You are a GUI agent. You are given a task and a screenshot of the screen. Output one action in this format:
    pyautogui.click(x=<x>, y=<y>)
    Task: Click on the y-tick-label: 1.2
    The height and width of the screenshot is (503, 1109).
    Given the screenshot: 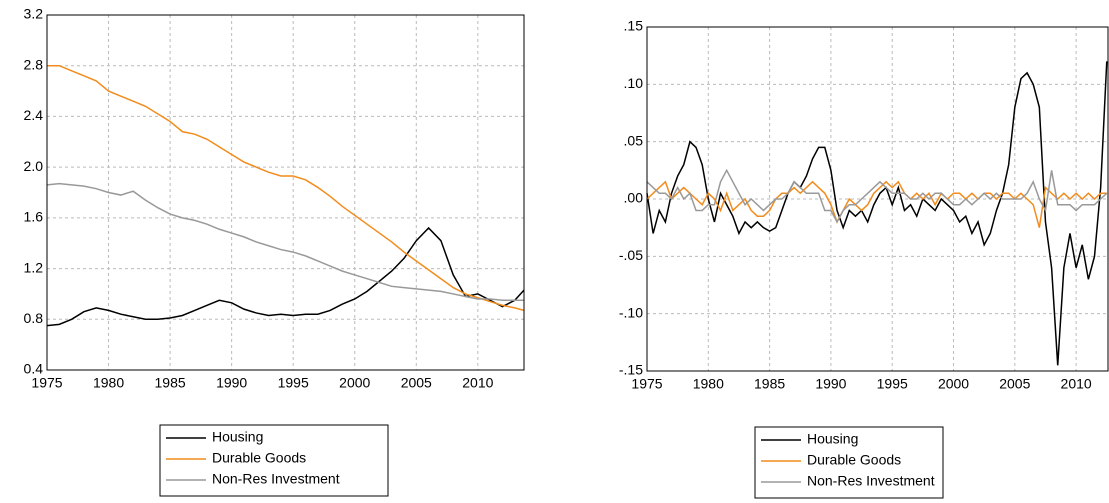 What is the action you would take?
    pyautogui.click(x=34, y=267)
    